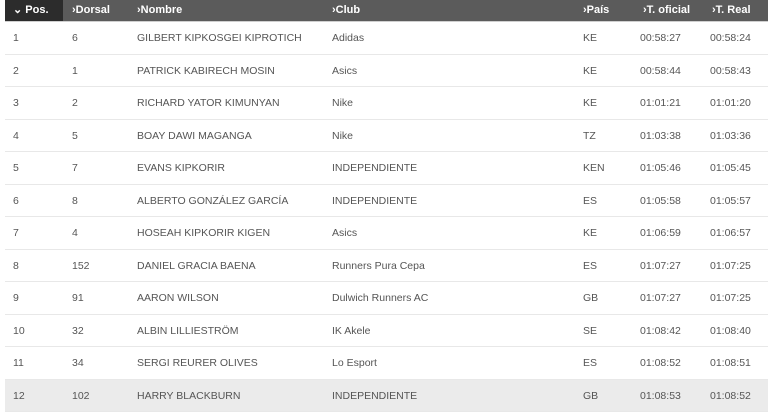  Describe the element at coordinates (660, 38) in the screenshot. I see `cell-t-oficial: 00:58:27` at that location.